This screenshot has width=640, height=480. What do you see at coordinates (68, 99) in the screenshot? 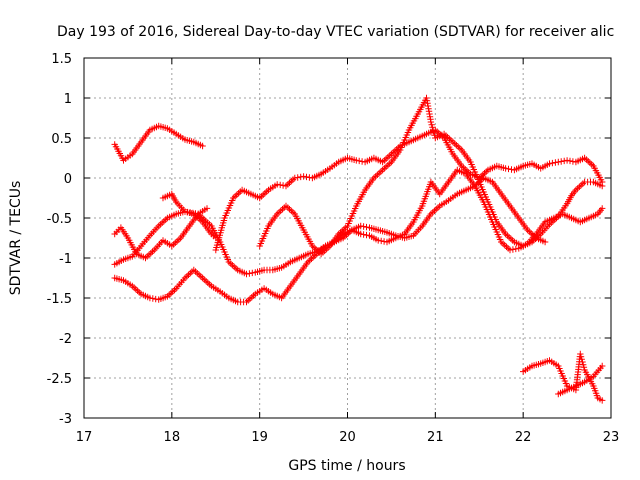
I see `y-tick-label: 1` at bounding box center [68, 99].